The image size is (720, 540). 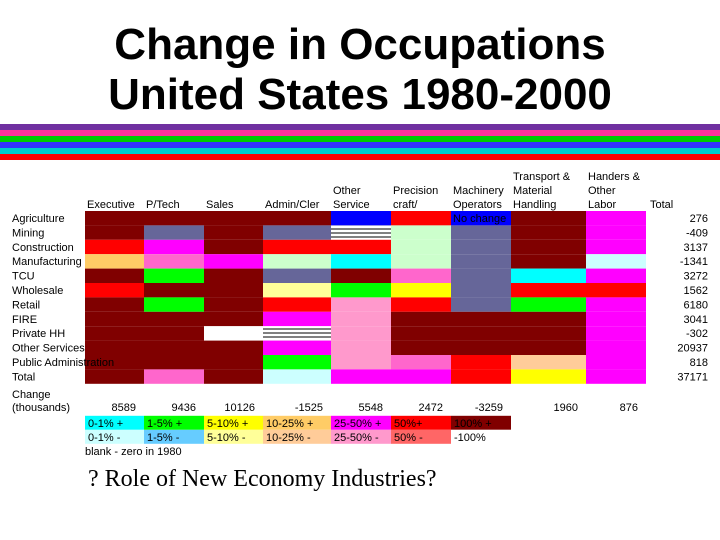 I want to click on legend-label: 5-10% +, so click(x=227, y=424).